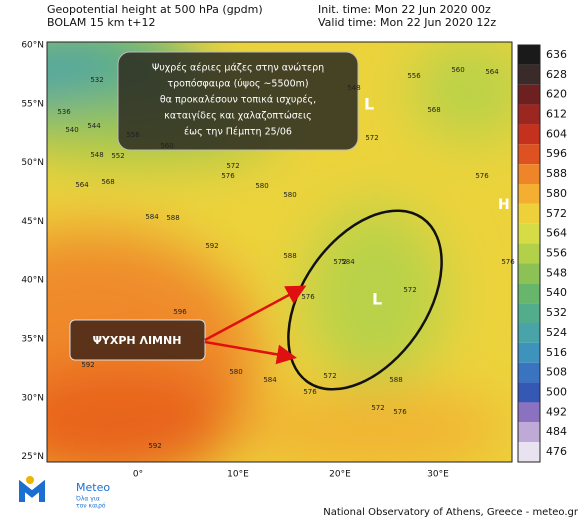 The image size is (584, 526). I want to click on lat-label: 55°N, so click(32, 104).